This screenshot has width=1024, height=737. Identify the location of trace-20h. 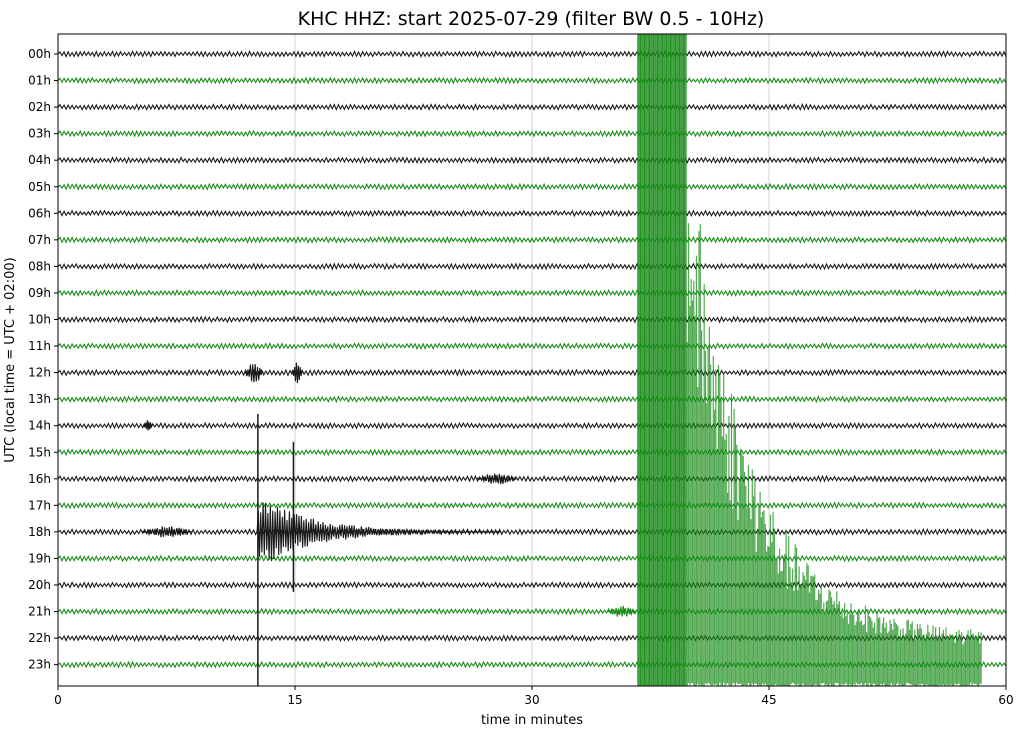
(532, 584).